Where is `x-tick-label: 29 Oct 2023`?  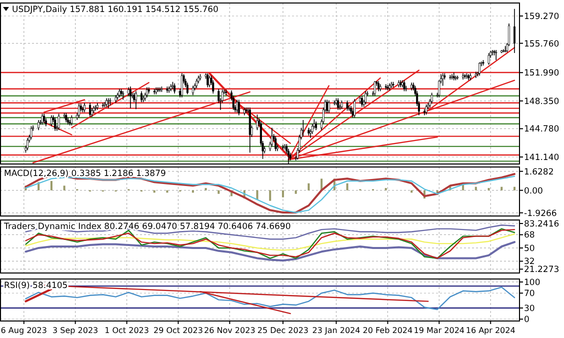
x-tick-label: 29 Oct 2023 is located at coordinates (178, 330).